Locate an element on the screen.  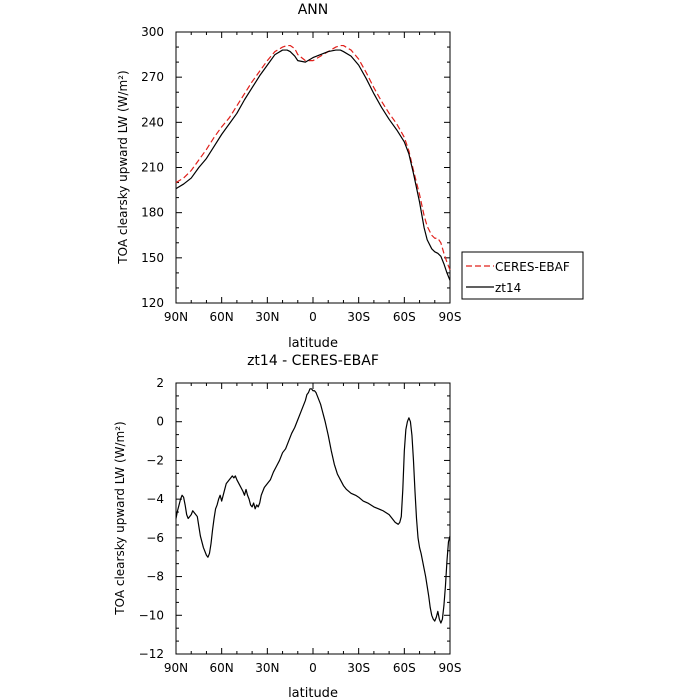
y-tick-label: 210 is located at coordinates (152, 168).